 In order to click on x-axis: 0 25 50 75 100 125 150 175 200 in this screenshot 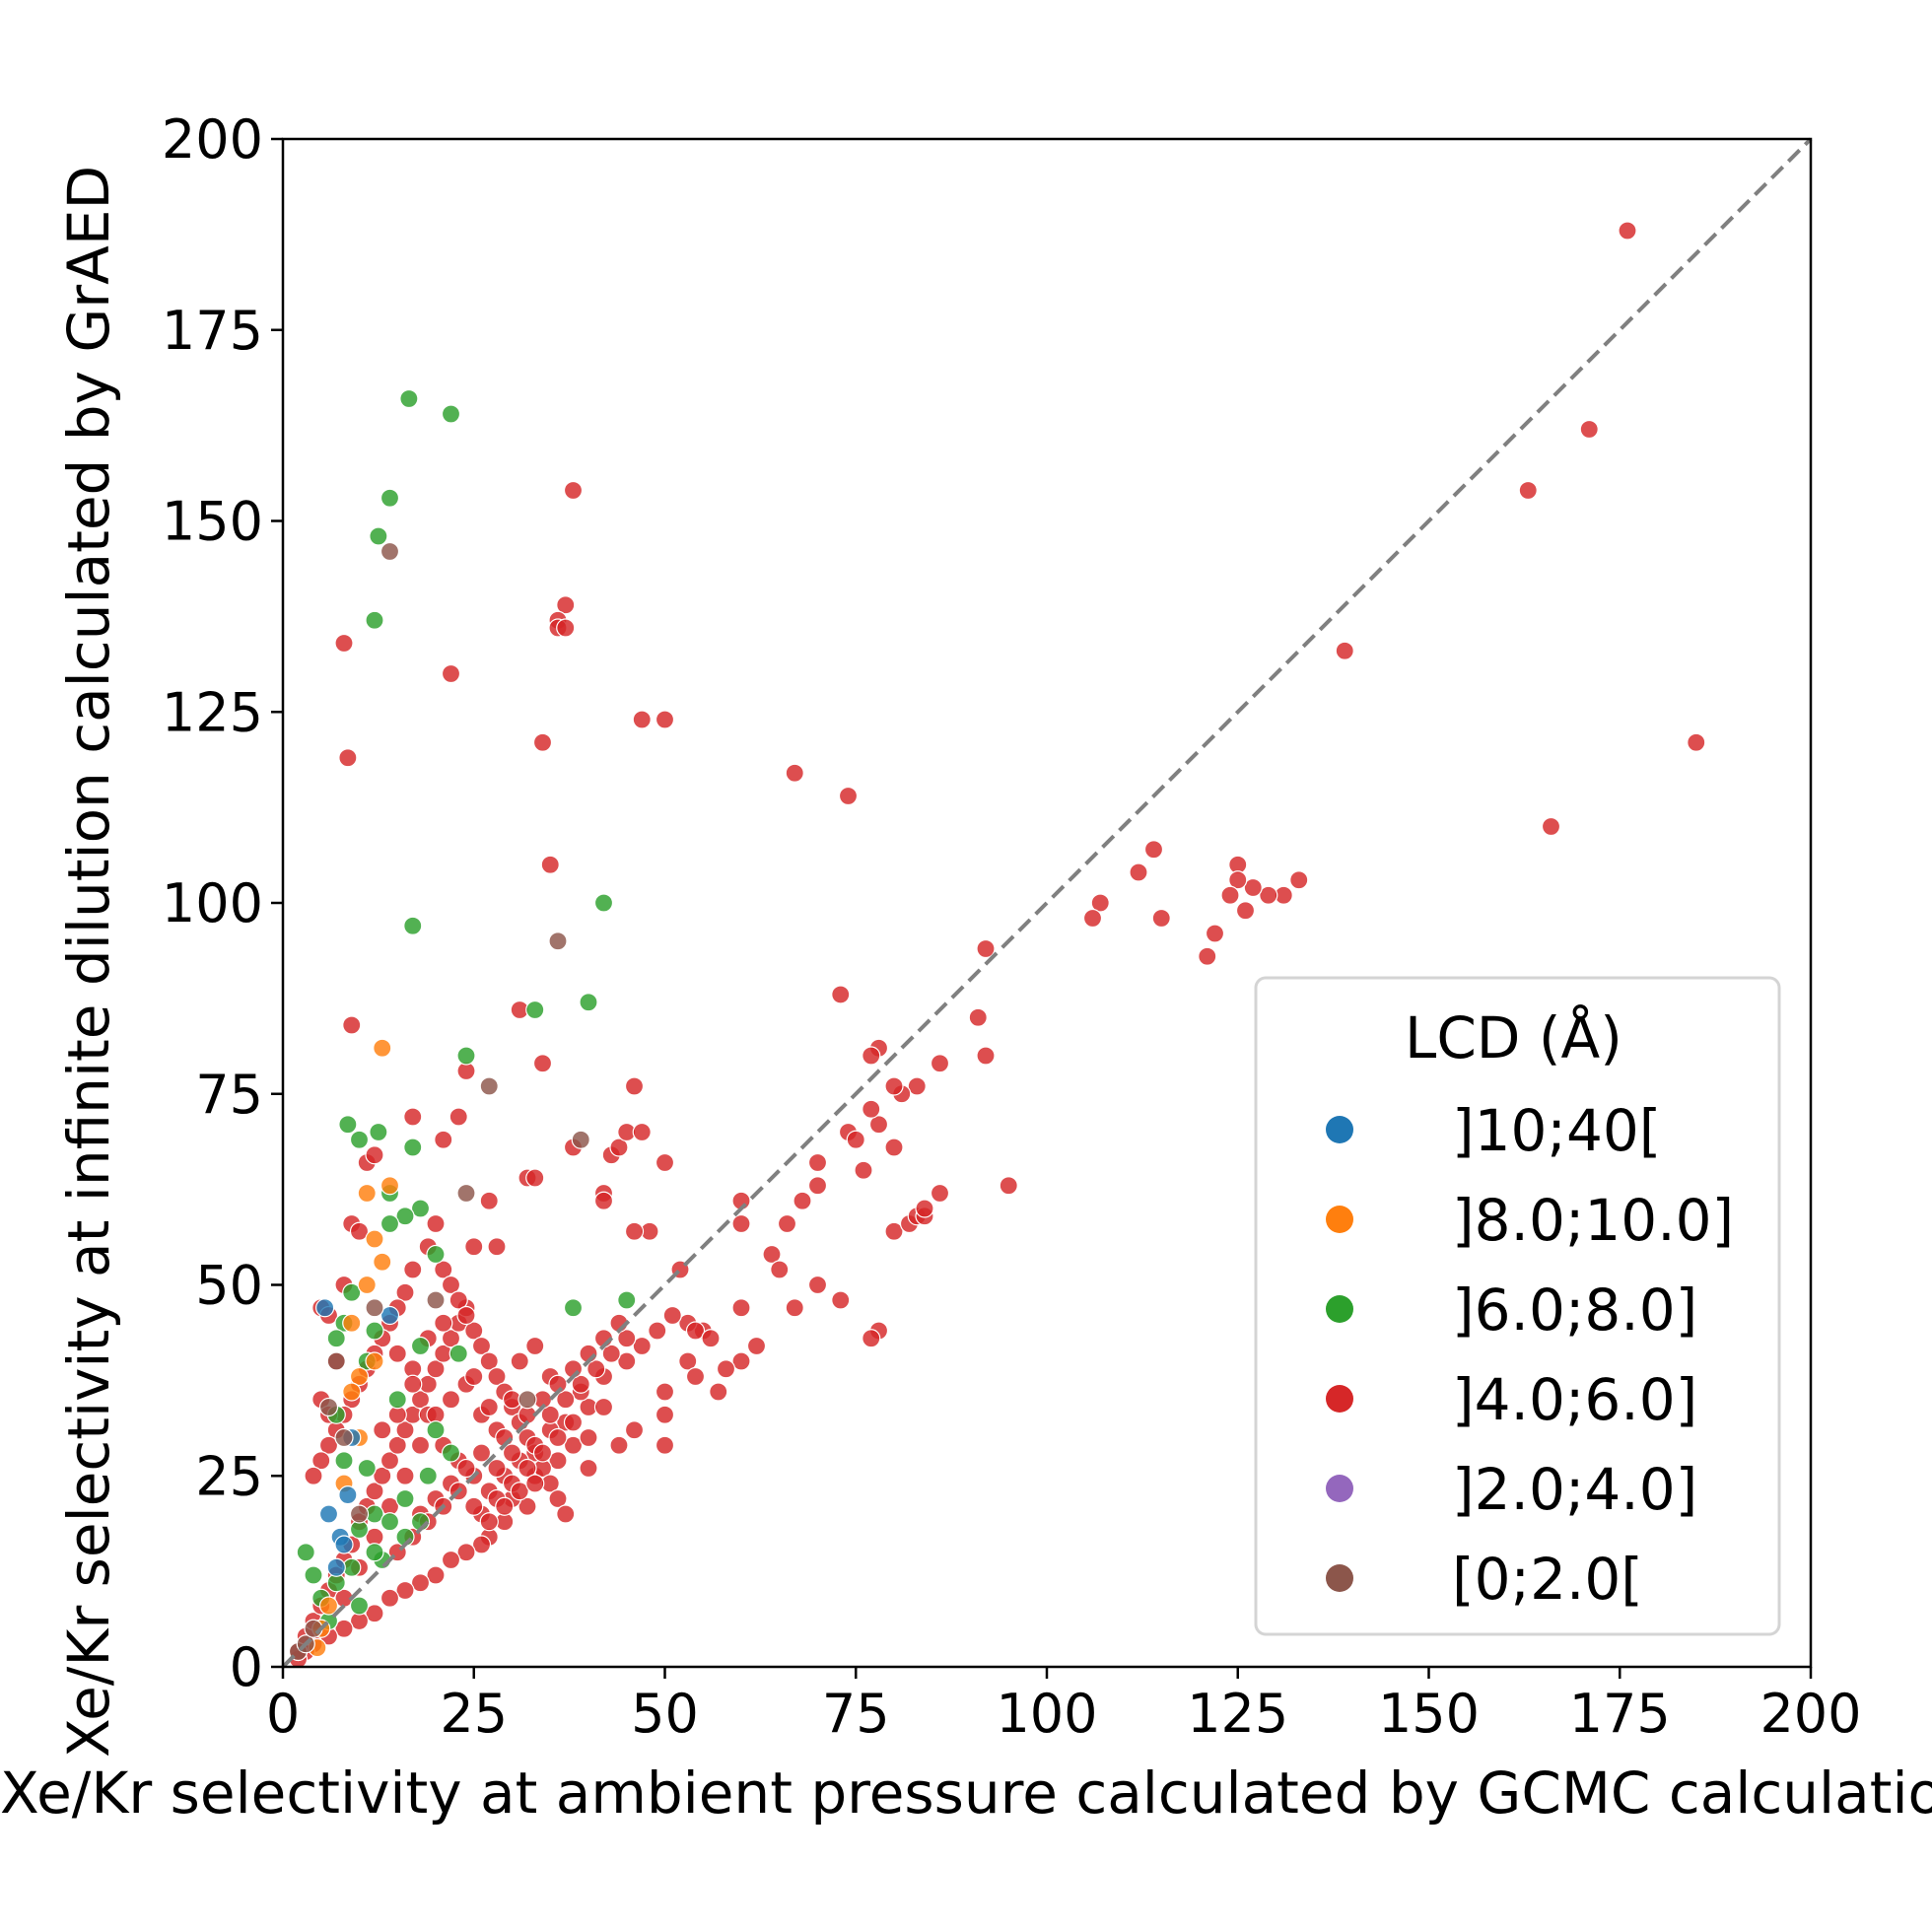, I will do `click(1064, 1706)`.